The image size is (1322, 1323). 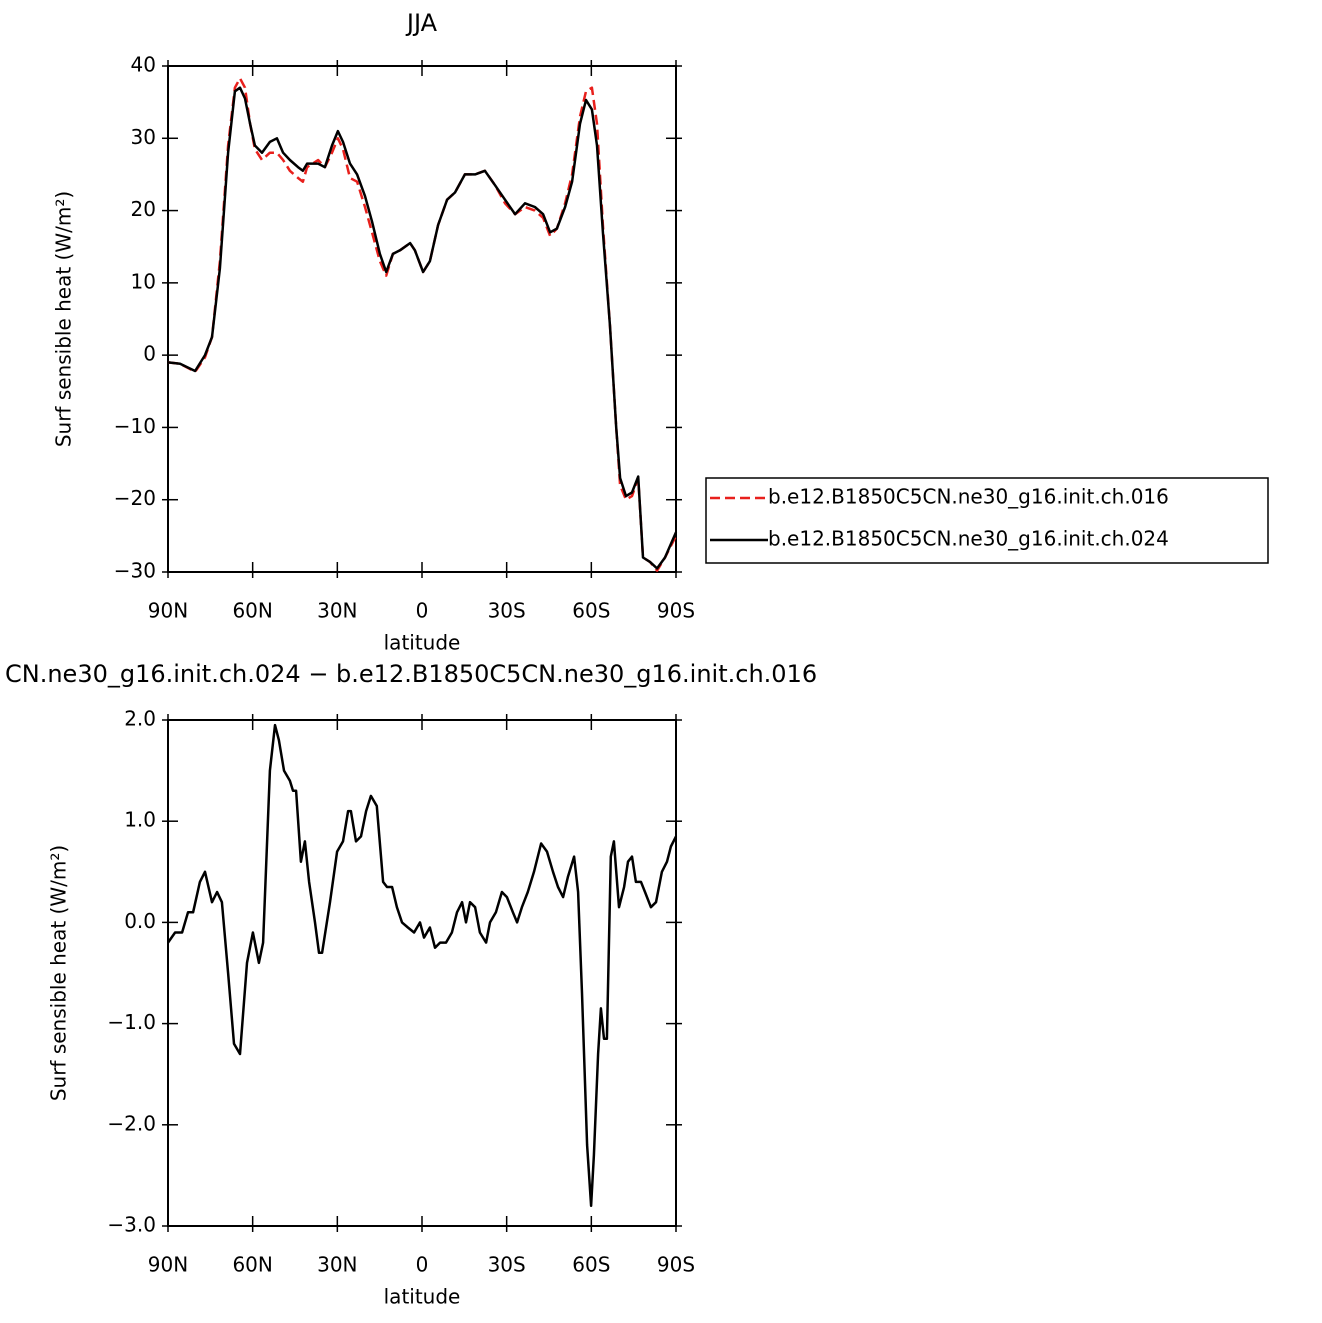 What do you see at coordinates (135, 498) in the screenshot?
I see `y-tick-label: −20` at bounding box center [135, 498].